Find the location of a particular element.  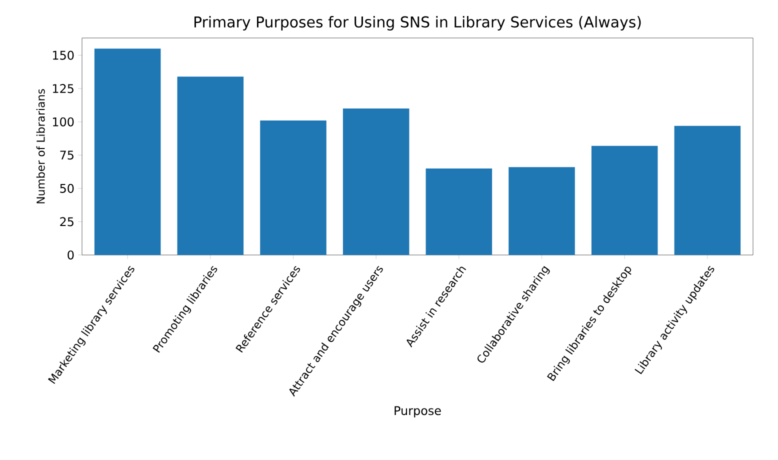

y-axis-title: Number of Librarians is located at coordinates (40, 146).